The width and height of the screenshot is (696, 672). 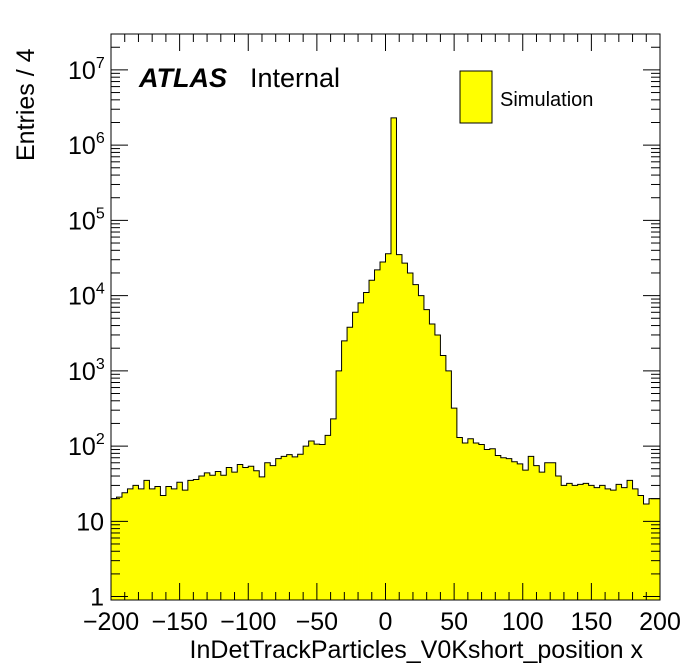 What do you see at coordinates (417, 650) in the screenshot?
I see `x-axis-title: InDetTrackParticles_V0Kshort_position x` at bounding box center [417, 650].